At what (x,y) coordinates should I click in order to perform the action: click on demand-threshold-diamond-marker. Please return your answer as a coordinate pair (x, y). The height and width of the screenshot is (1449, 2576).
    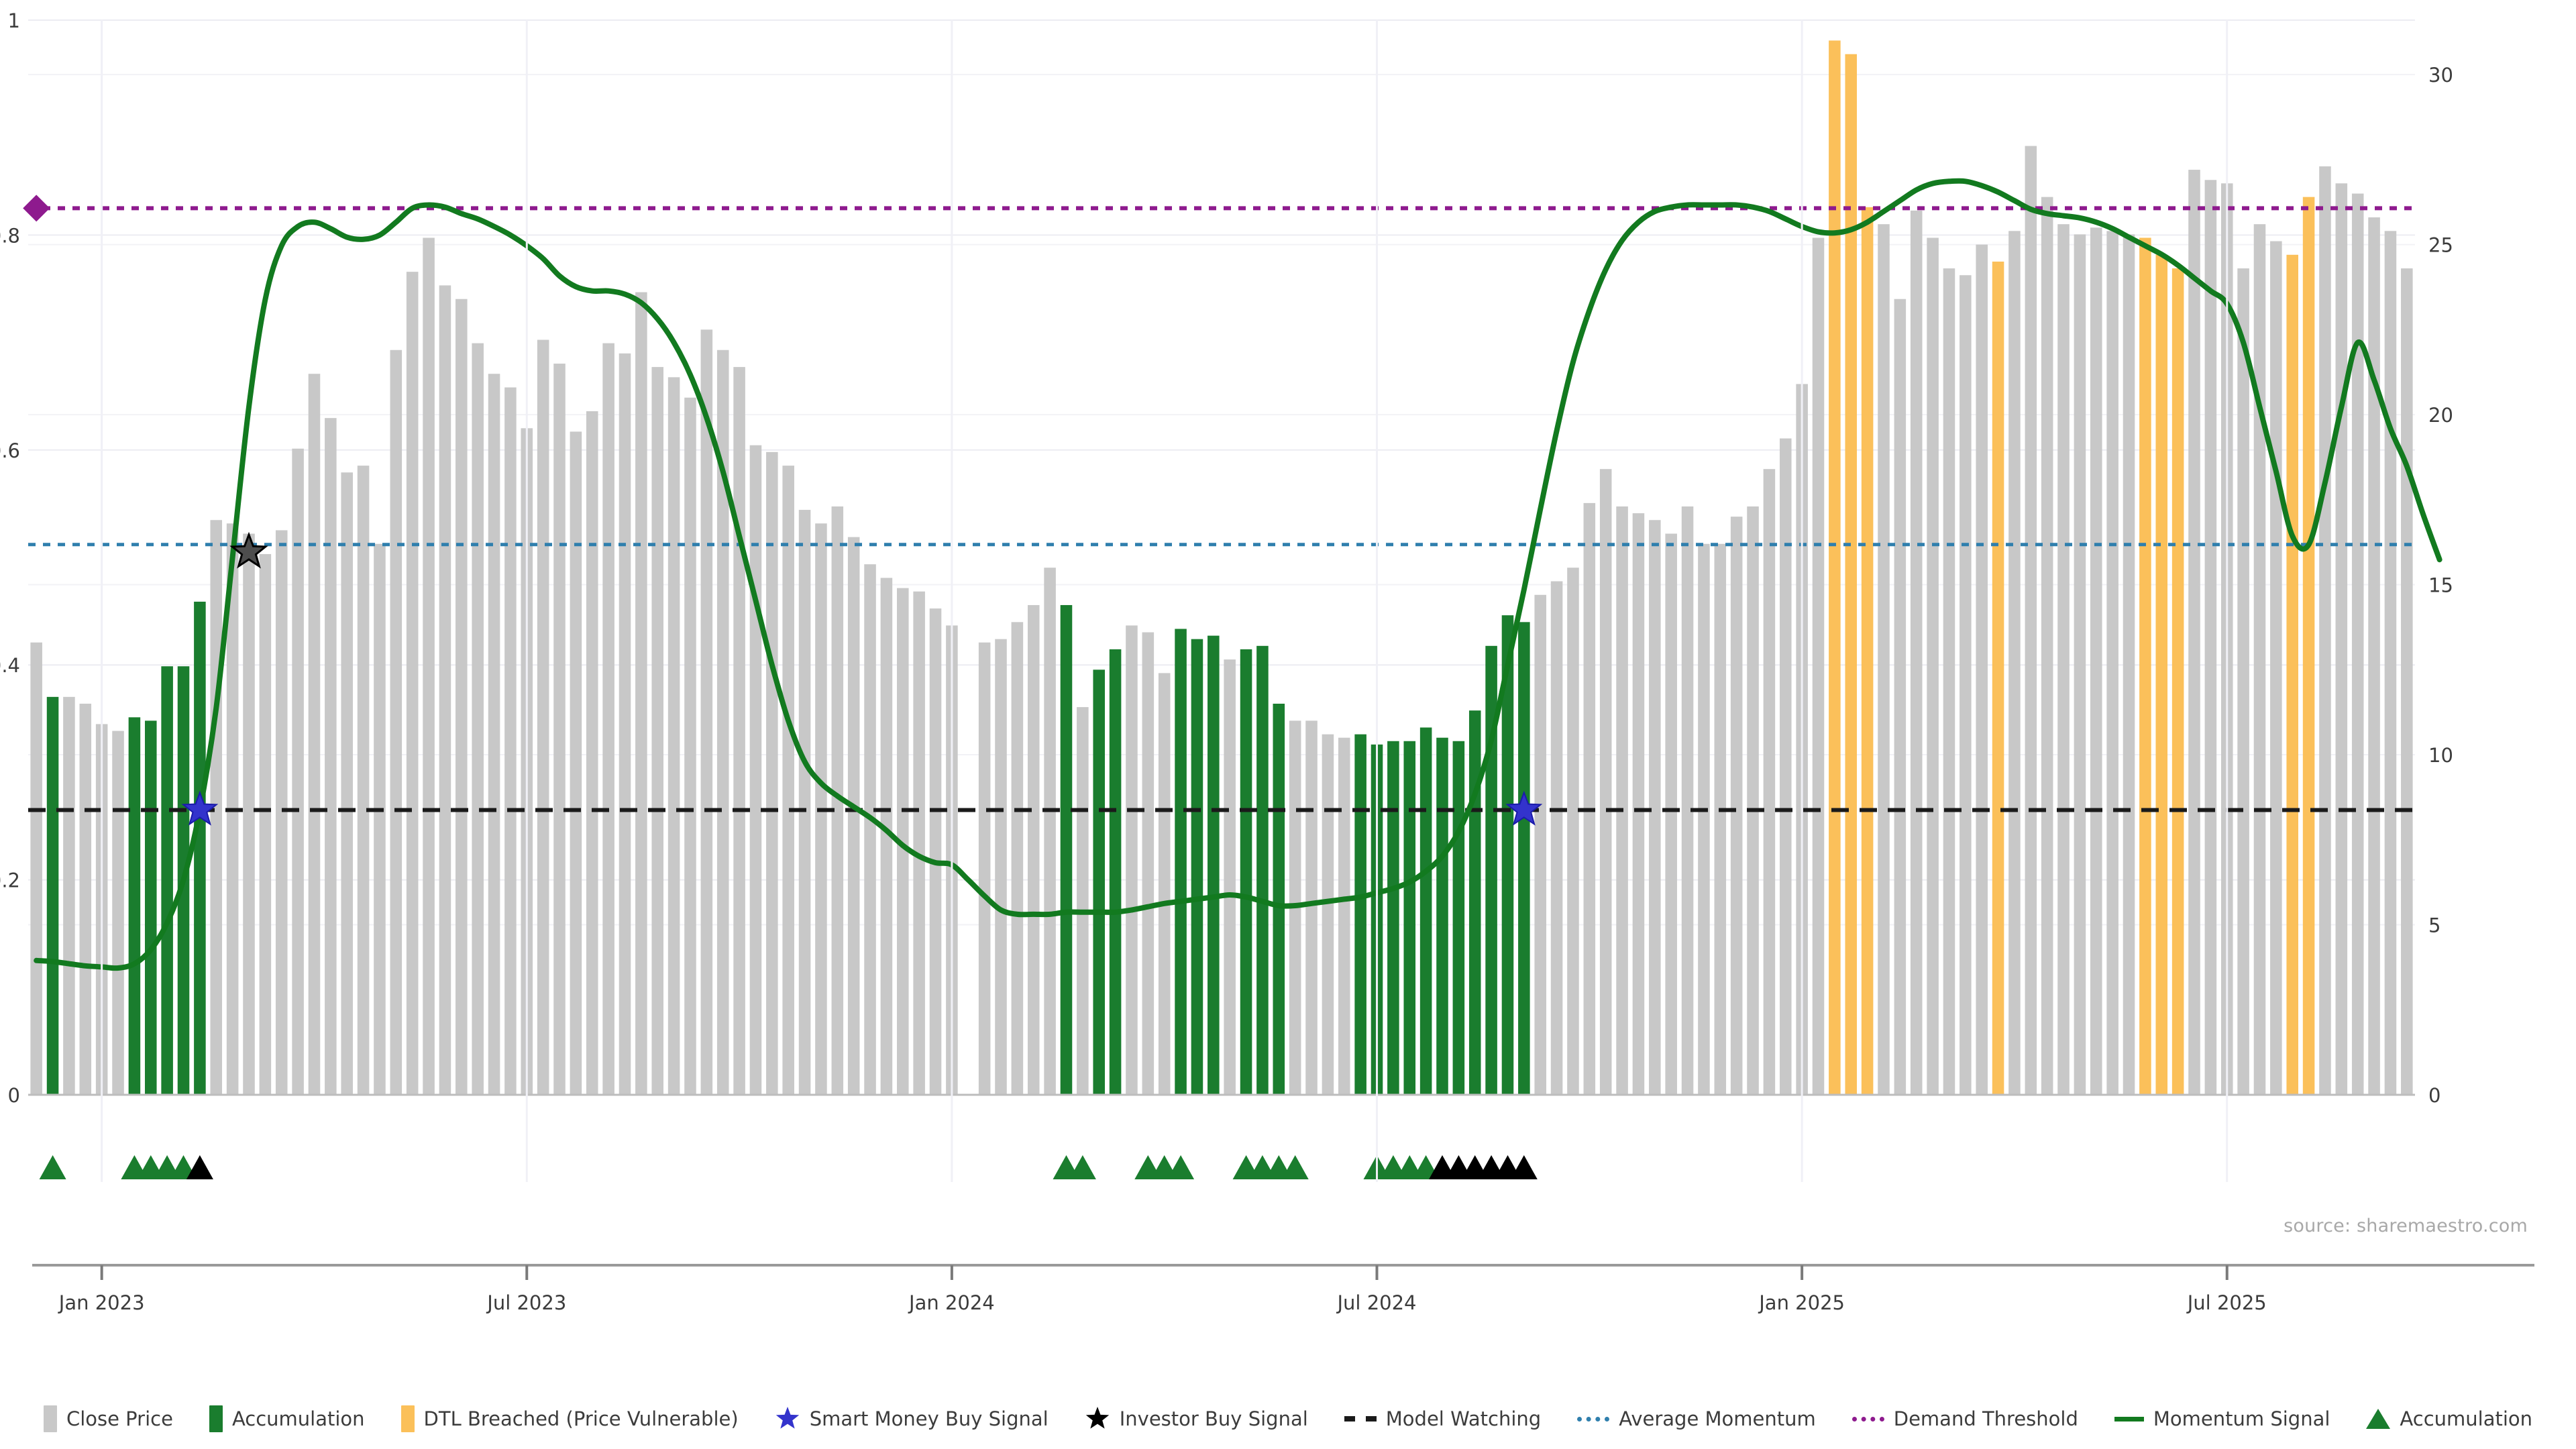
    Looking at the image, I should click on (36, 208).